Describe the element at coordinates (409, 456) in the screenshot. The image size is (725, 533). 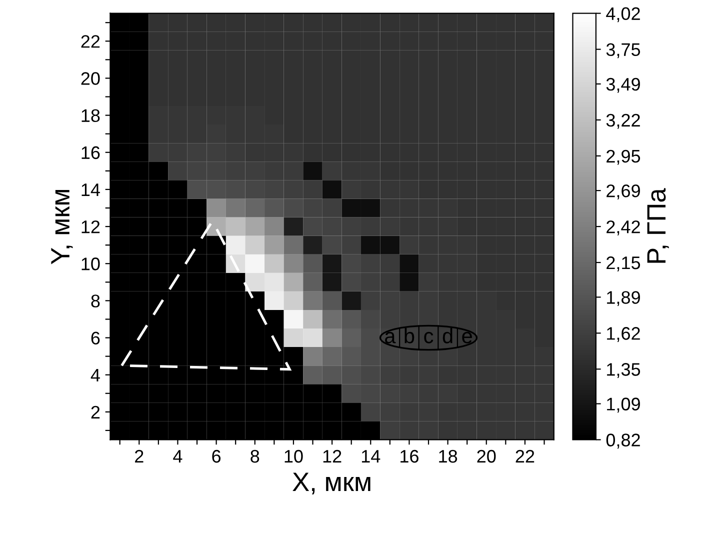
I see `x-tick-label: 16` at that location.